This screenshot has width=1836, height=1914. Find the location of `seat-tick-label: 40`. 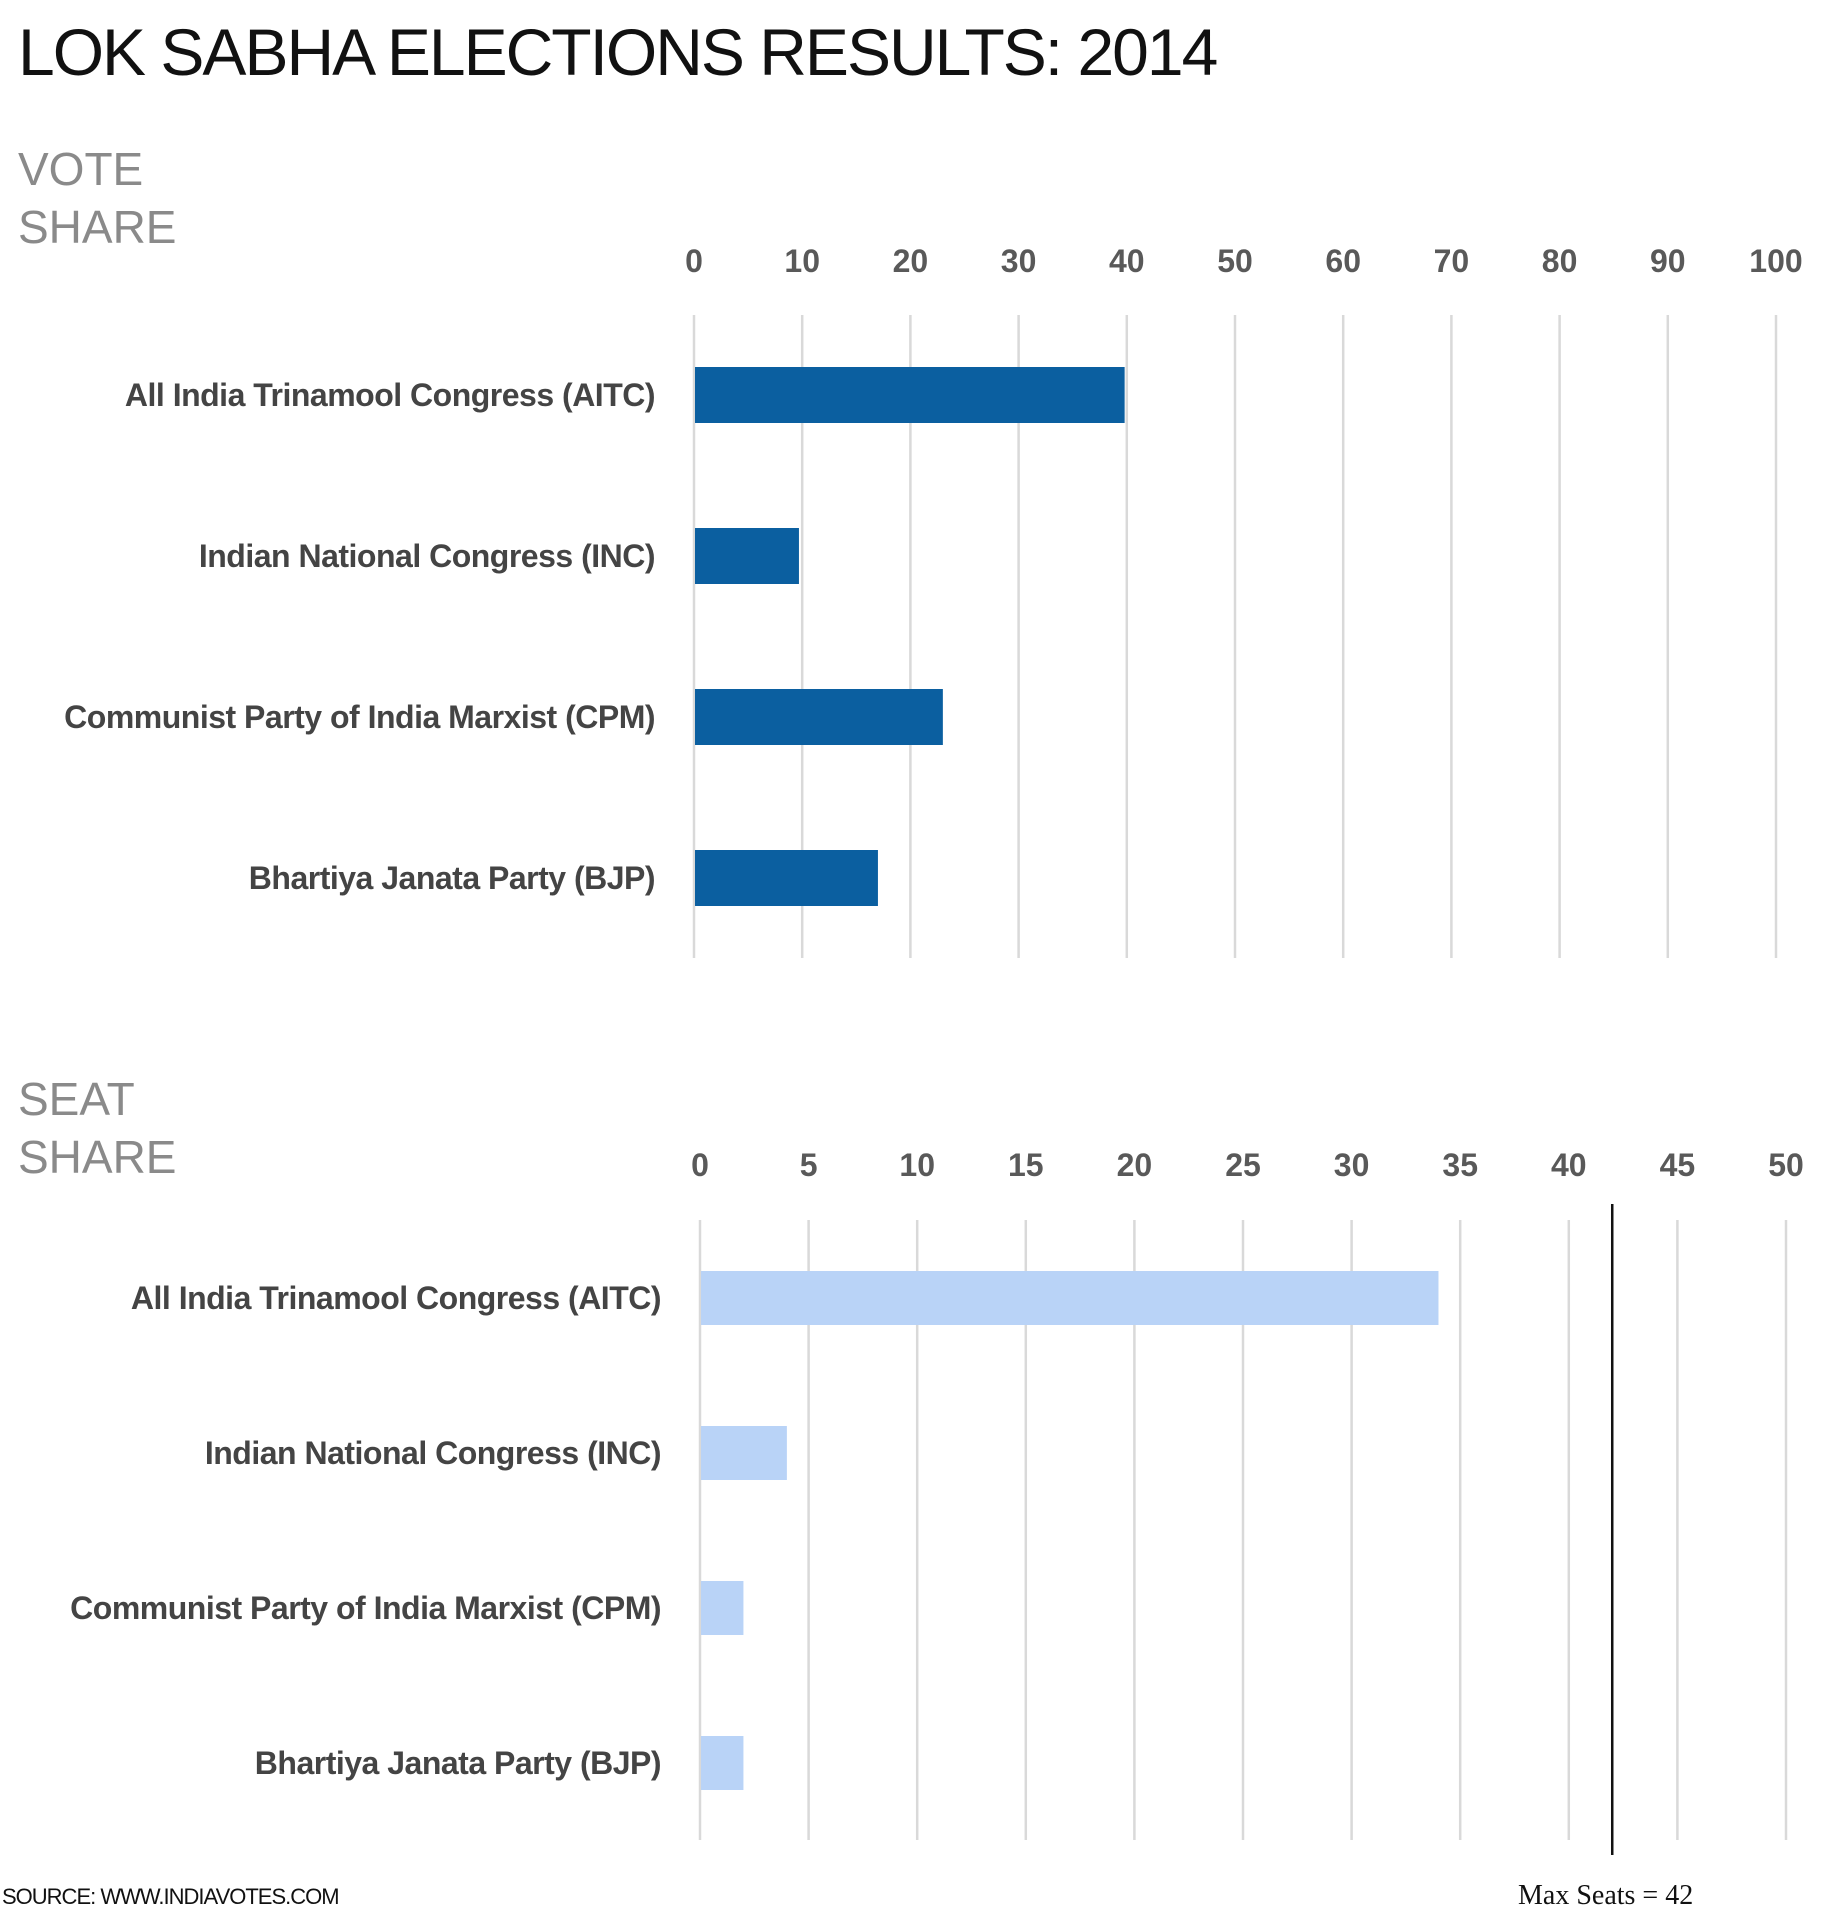

seat-tick-label: 40 is located at coordinates (1569, 1165).